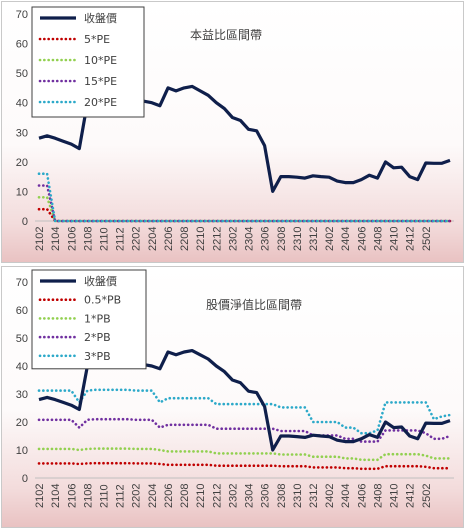  Describe the element at coordinates (254, 304) in the screenshot. I see `chart-title: 股價淨值比區間帶` at that location.